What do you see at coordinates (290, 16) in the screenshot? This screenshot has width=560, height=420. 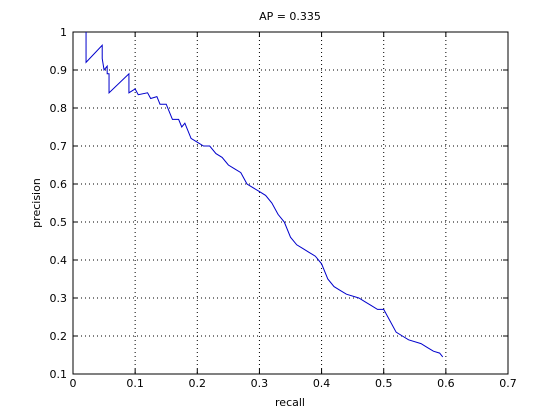 I see `chart-title: AP = 0.335` at bounding box center [290, 16].